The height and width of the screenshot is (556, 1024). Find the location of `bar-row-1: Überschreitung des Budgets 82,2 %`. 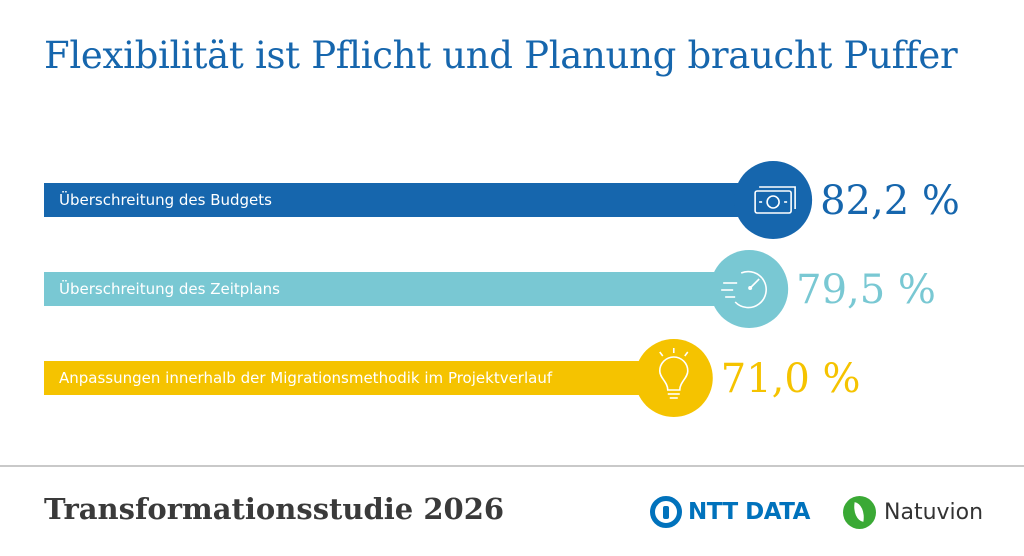

bar-row-1: Überschreitung des Budgets 82,2 % is located at coordinates (502, 200).